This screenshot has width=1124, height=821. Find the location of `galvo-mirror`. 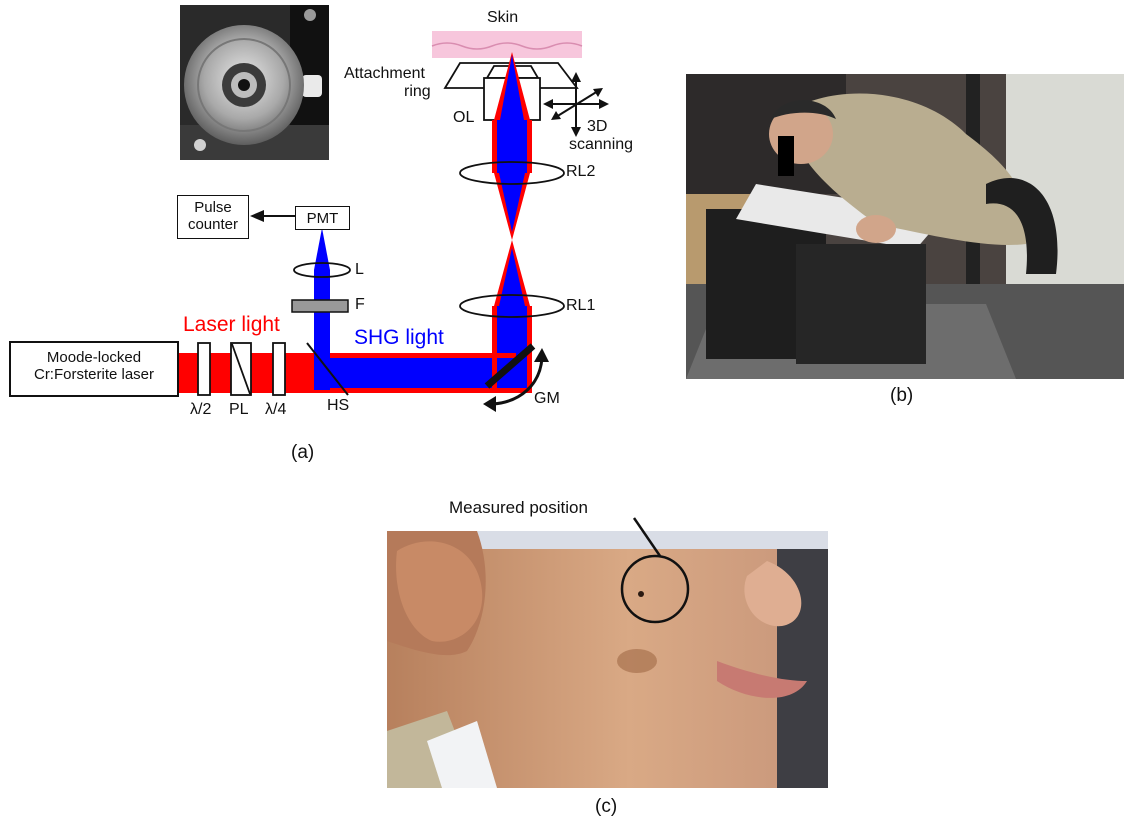

galvo-mirror is located at coordinates (510, 366).